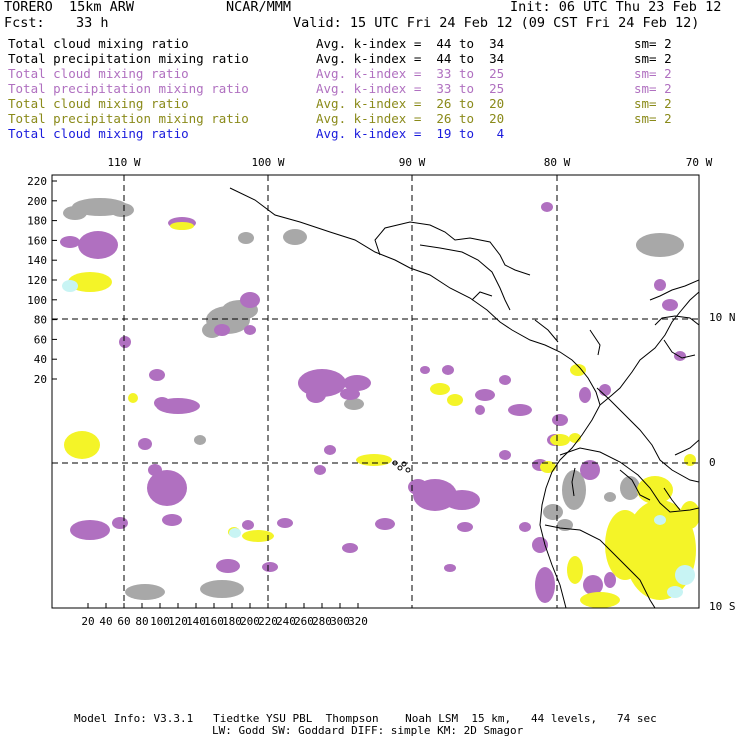 This screenshot has width=740, height=740. I want to click on x-tick-label: 300, so click(340, 621).